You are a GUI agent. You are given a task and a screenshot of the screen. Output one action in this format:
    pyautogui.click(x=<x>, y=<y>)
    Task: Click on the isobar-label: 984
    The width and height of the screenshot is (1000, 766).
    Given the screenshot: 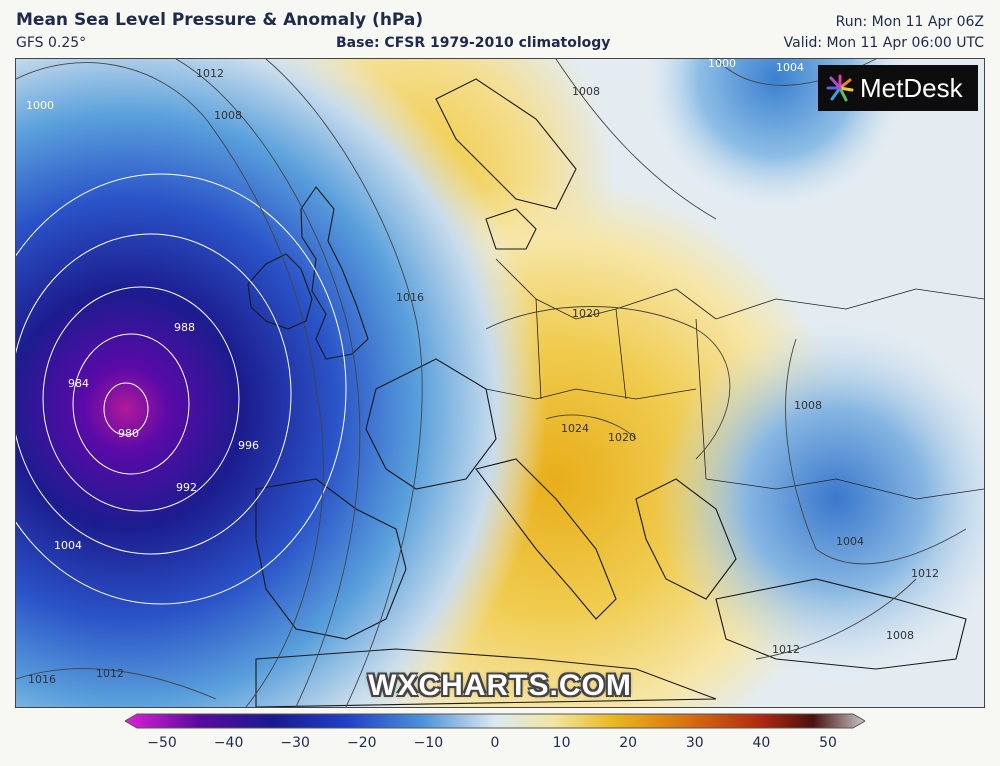 What is the action you would take?
    pyautogui.click(x=78, y=383)
    